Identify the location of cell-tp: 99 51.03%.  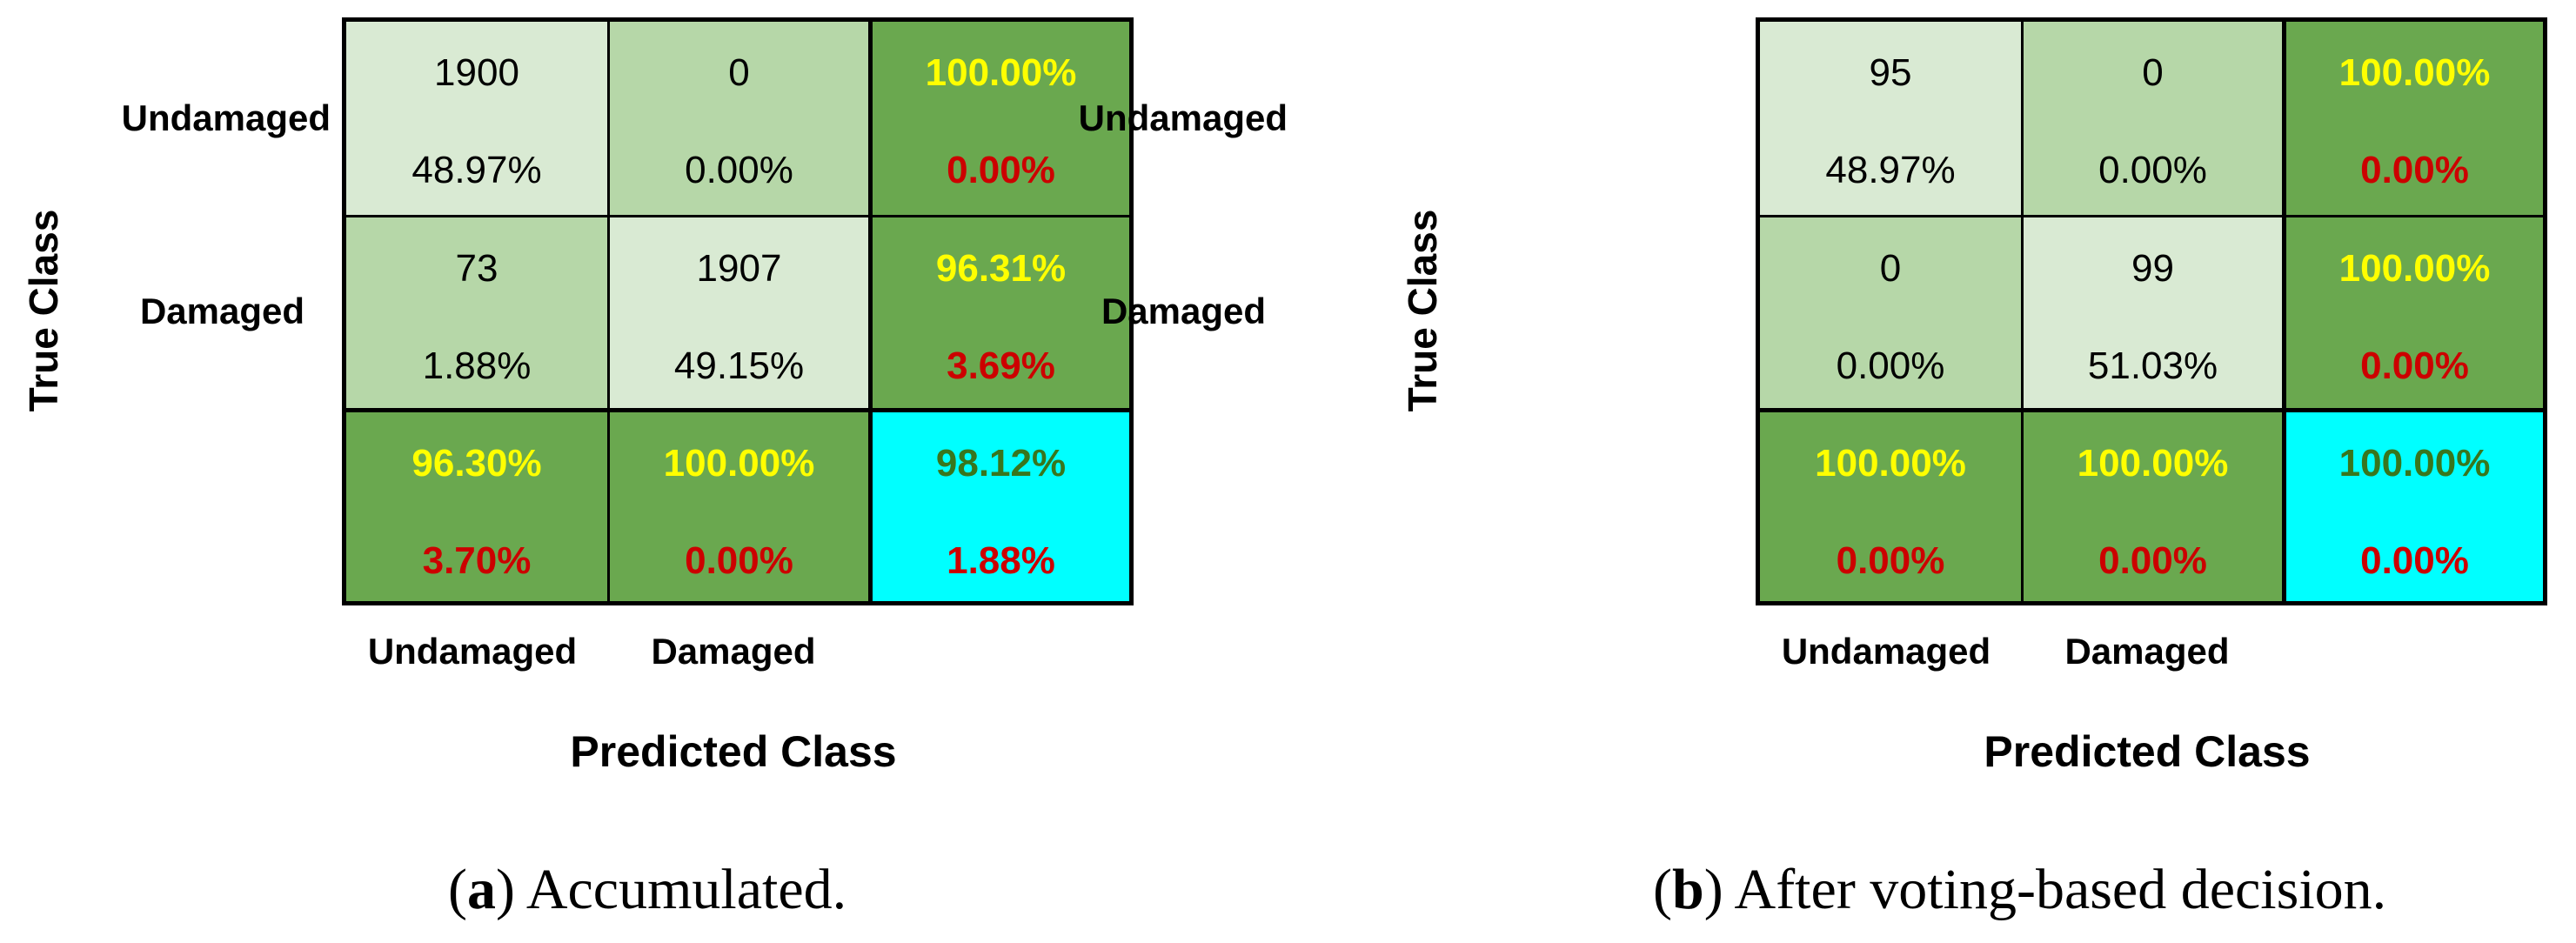
(2151, 312).